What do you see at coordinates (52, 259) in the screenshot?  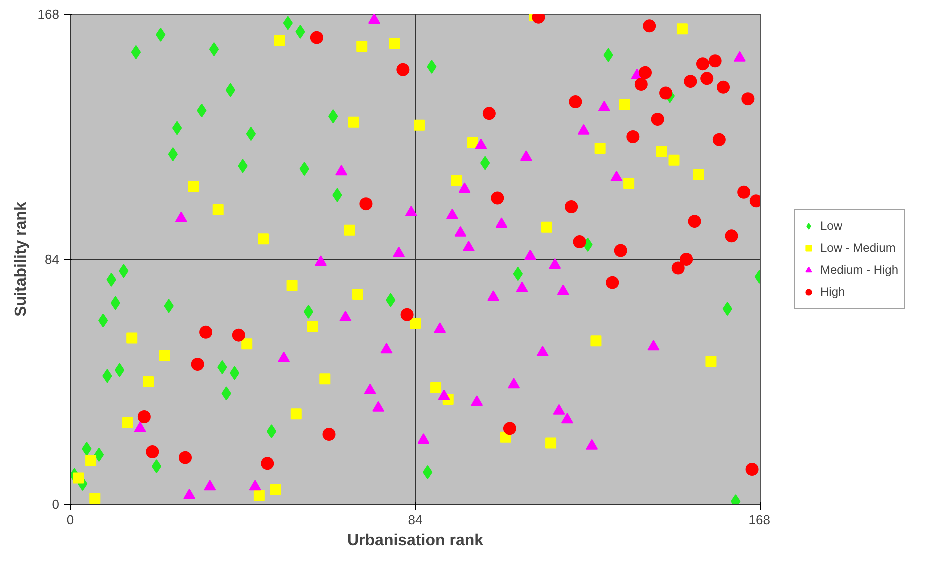 I see `y-tick-label: 84` at bounding box center [52, 259].